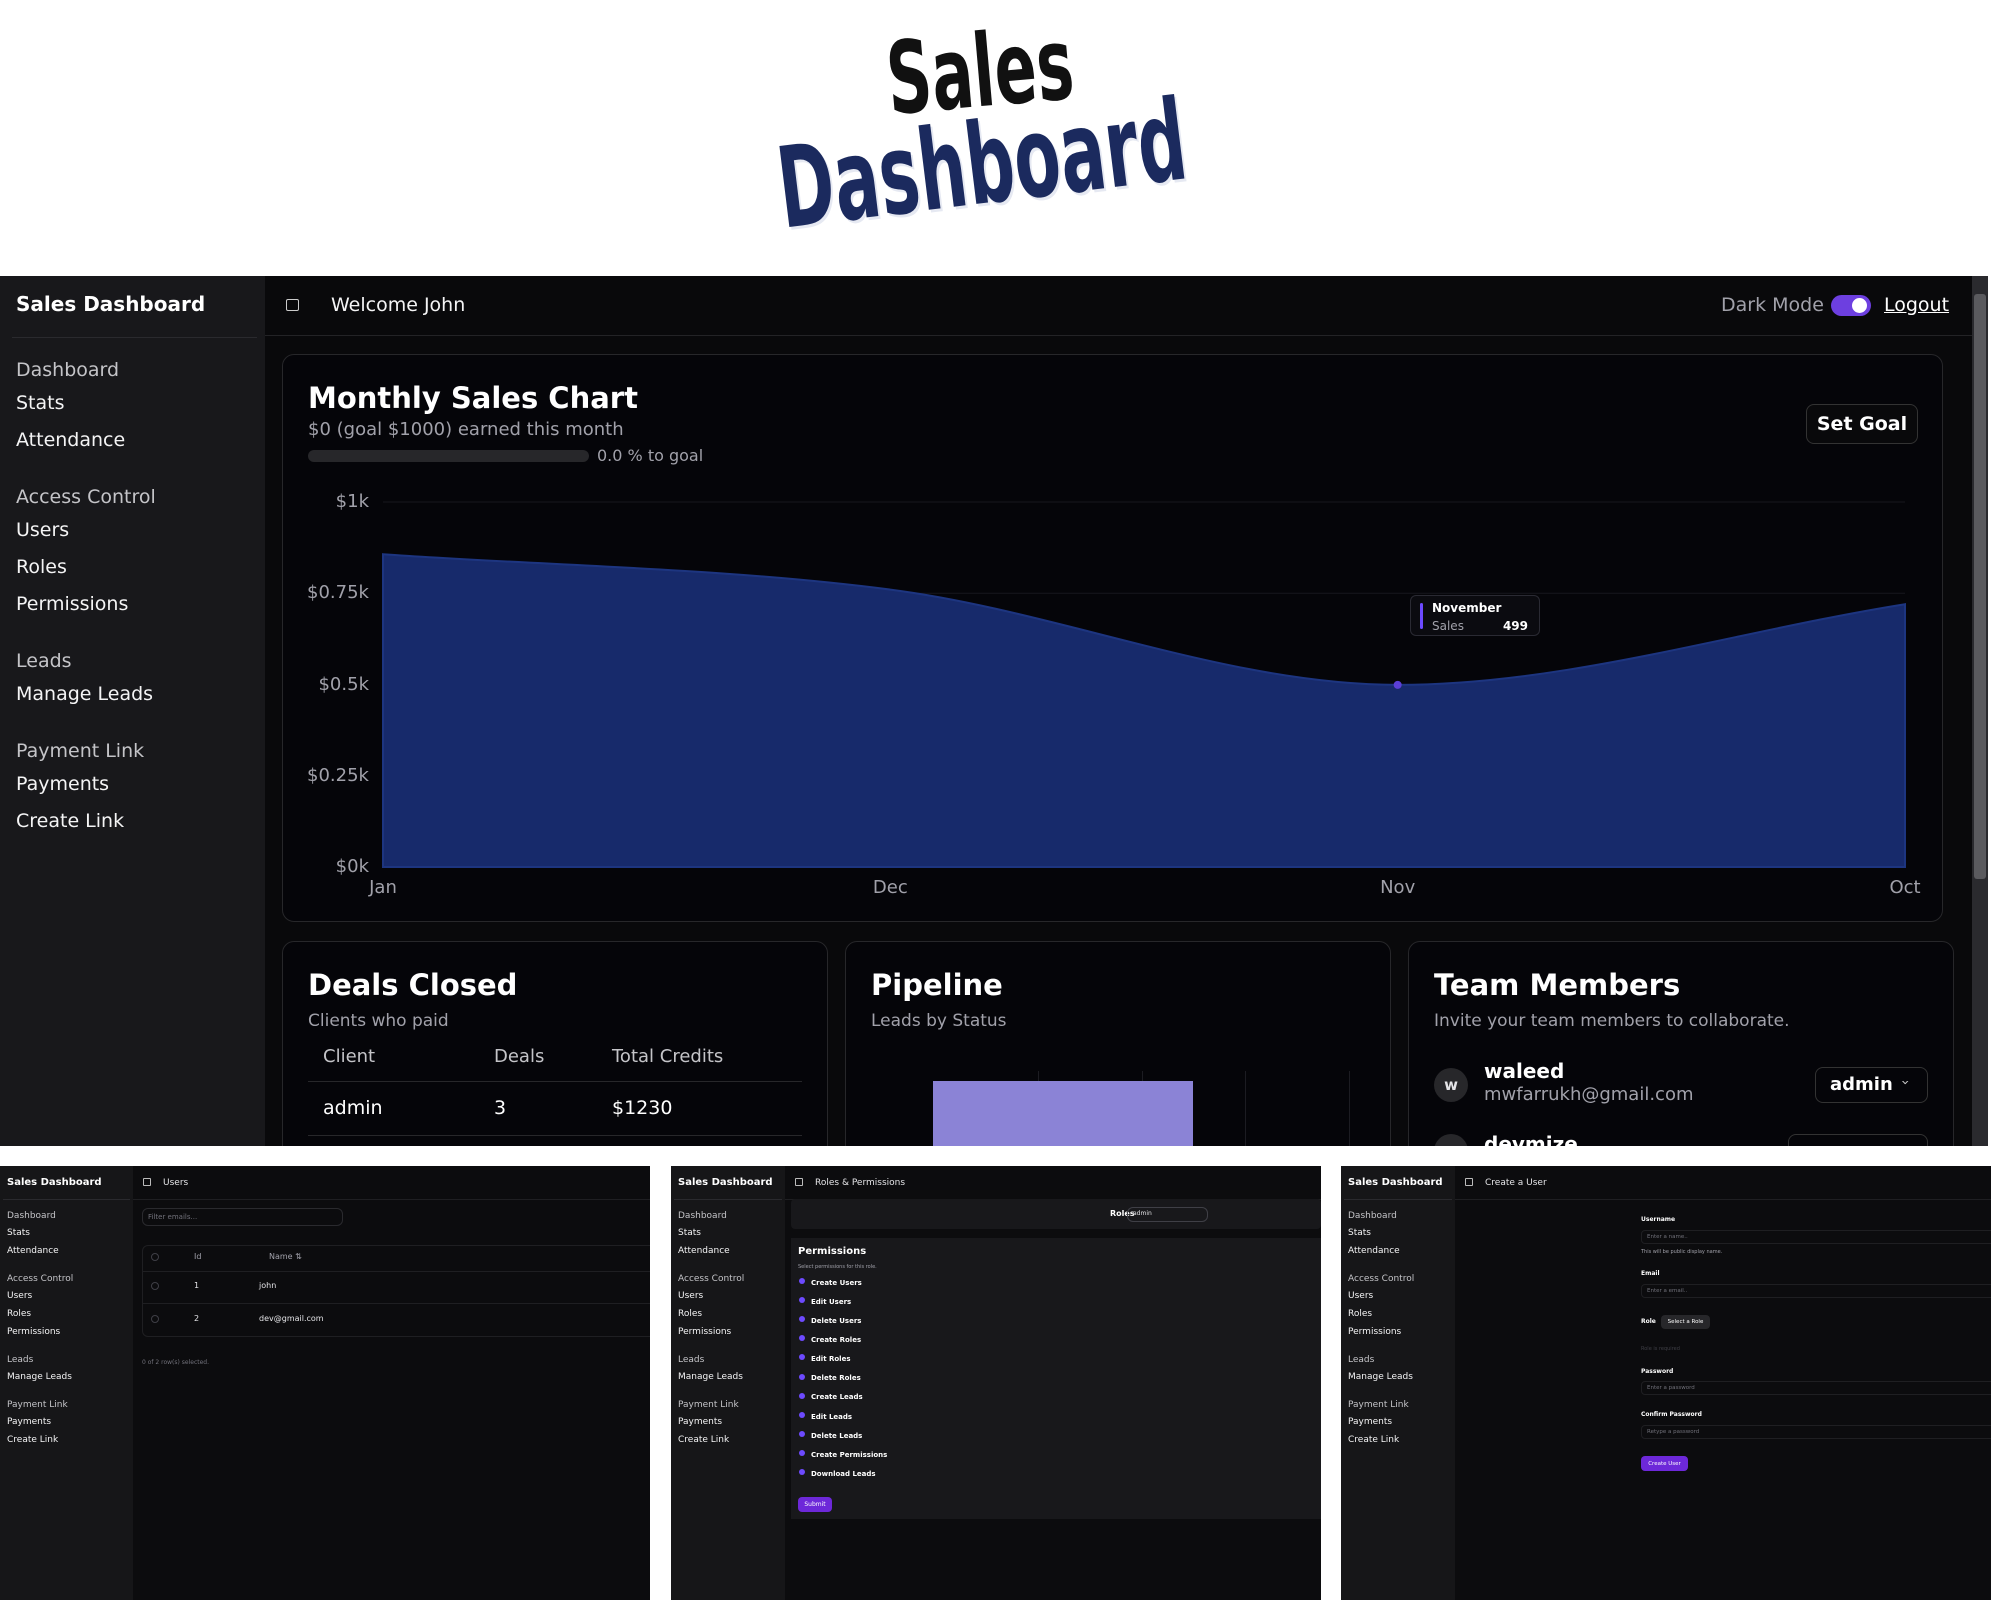 The image size is (2000, 1600). What do you see at coordinates (448, 456) in the screenshot?
I see `progress-bar` at bounding box center [448, 456].